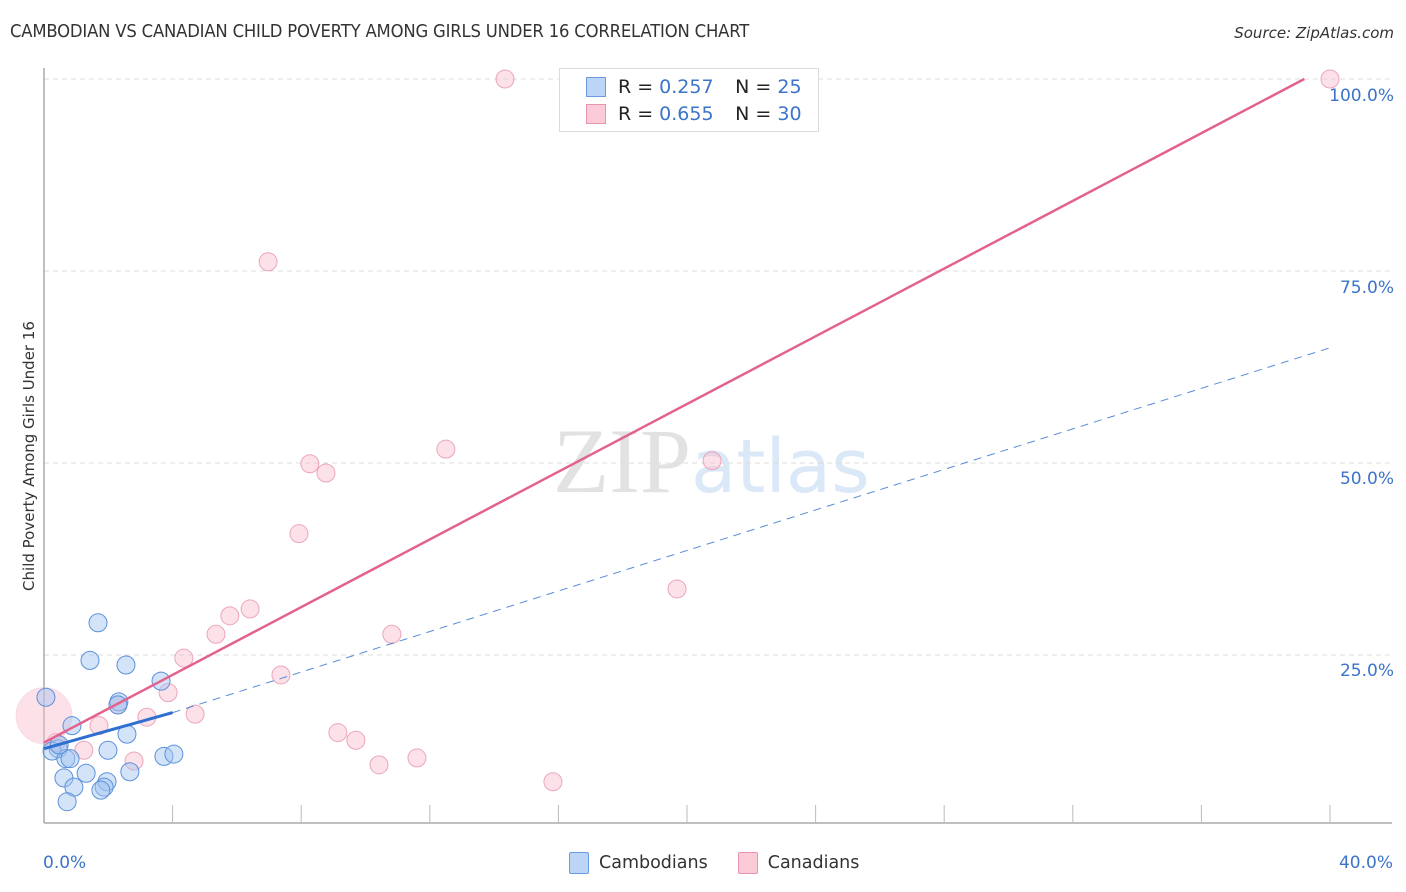 The width and height of the screenshot is (1406, 892). What do you see at coordinates (1361, 96) in the screenshot?
I see `y-tick-100: 100.0%` at bounding box center [1361, 96].